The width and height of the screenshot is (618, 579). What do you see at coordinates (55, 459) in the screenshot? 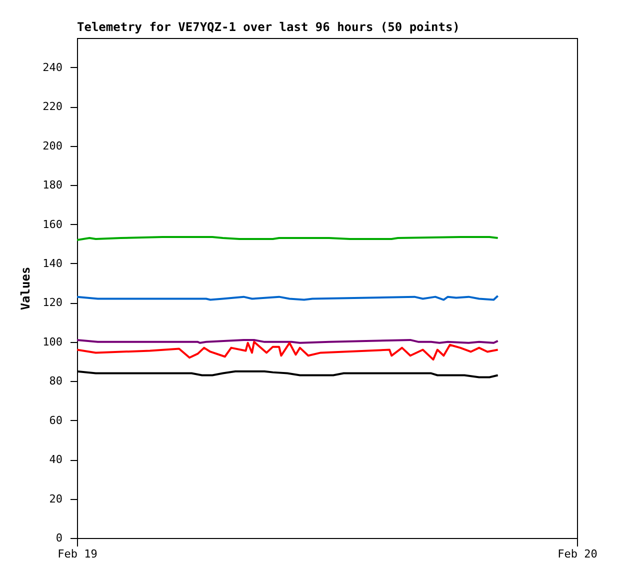
I see `y-tick-label: 40` at bounding box center [55, 459].